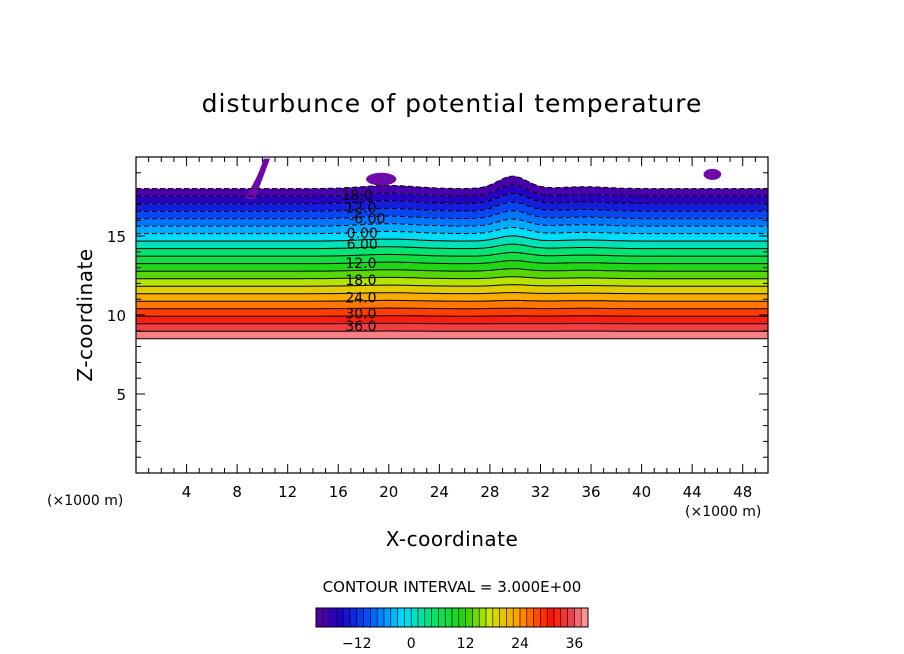  Describe the element at coordinates (357, 644) in the screenshot. I see `colorbar-tick-label: −12` at that location.